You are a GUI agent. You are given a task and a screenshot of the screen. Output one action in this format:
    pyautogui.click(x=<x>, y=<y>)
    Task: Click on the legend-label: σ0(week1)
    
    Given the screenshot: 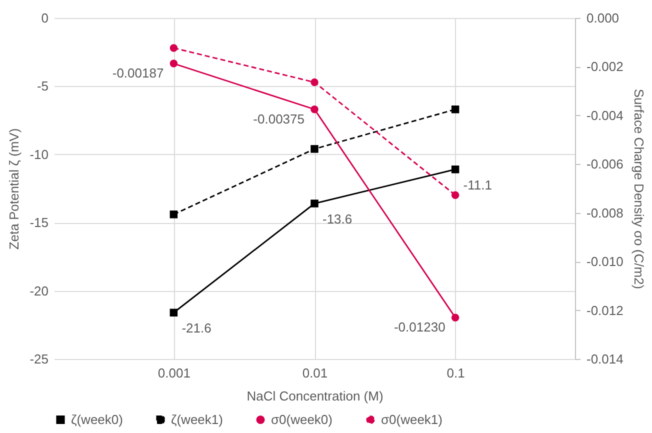 What is the action you would take?
    pyautogui.click(x=411, y=419)
    